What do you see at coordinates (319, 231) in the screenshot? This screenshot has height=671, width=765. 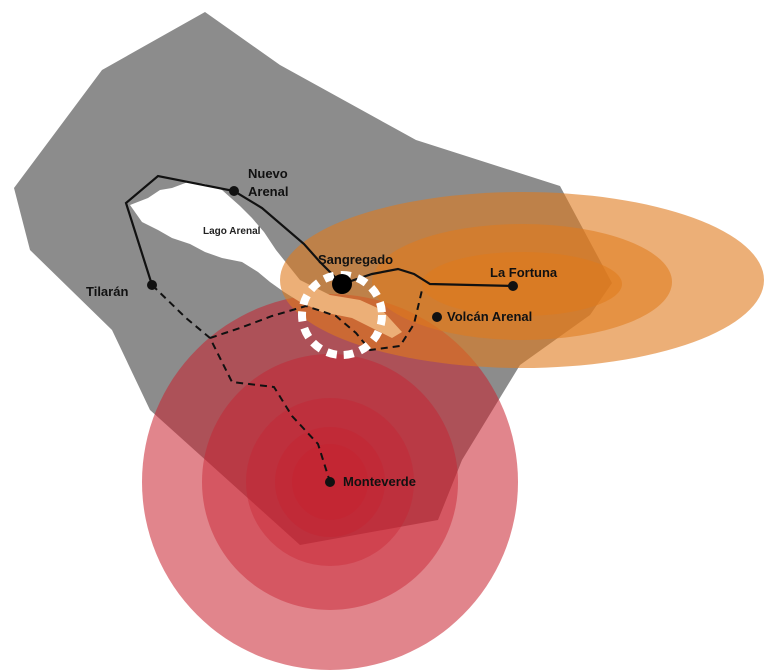 I see `paved-road` at bounding box center [319, 231].